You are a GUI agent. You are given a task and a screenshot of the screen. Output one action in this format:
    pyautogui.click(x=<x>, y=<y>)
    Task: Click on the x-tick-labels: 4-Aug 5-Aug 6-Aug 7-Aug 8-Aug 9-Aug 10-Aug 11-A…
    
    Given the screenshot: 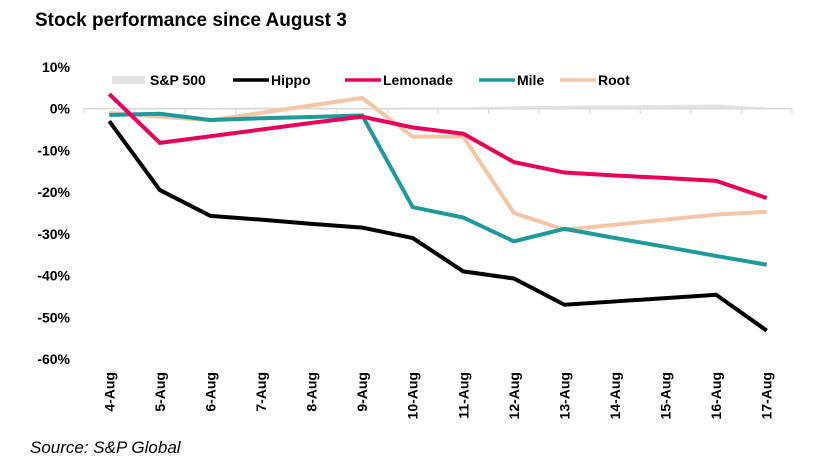 What is the action you would take?
    pyautogui.click(x=437, y=395)
    